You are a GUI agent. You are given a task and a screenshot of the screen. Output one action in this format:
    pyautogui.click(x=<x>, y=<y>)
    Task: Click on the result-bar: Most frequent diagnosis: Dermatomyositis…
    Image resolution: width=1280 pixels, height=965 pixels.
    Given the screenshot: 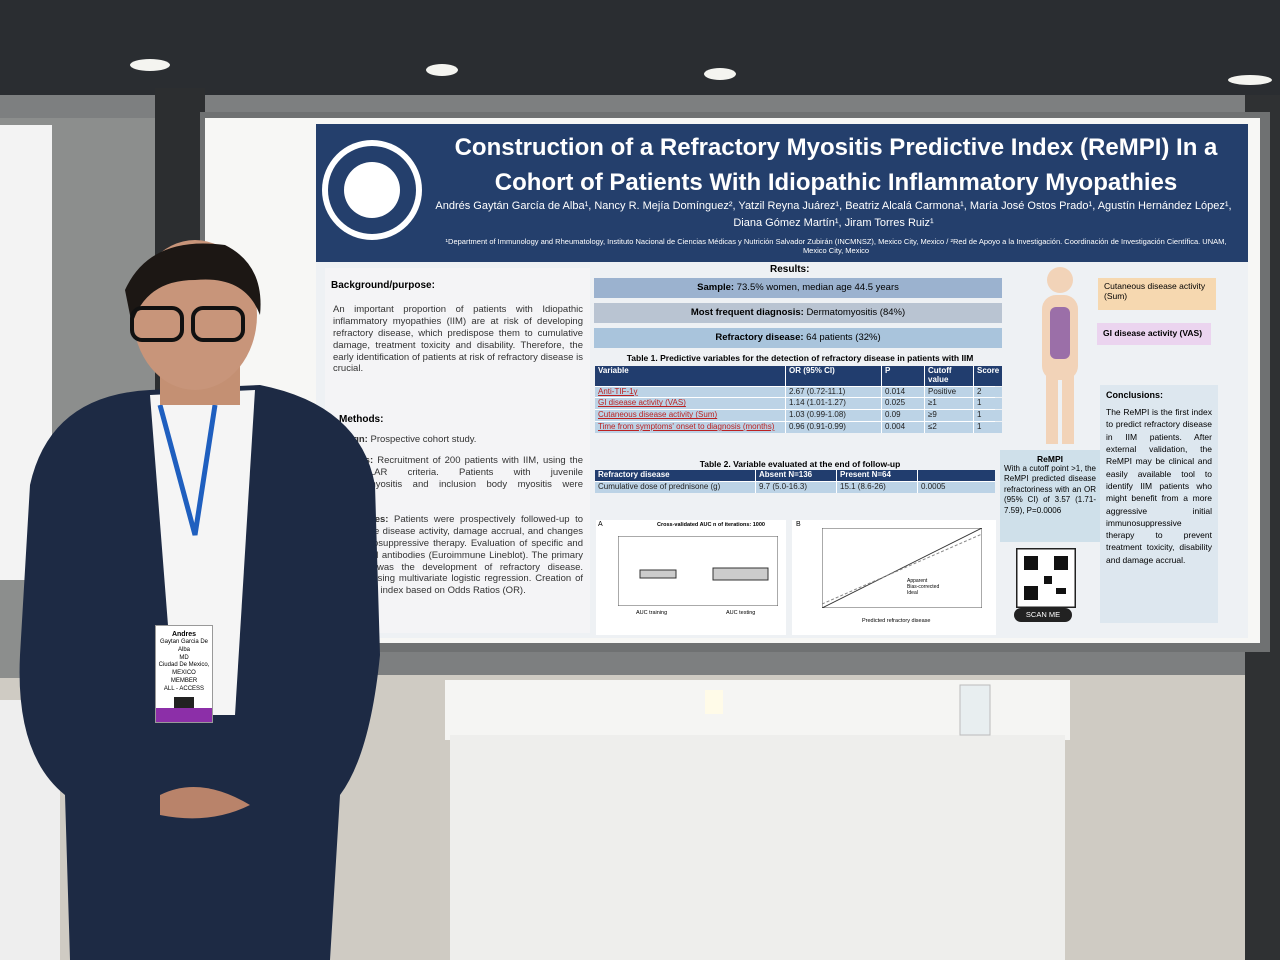 What is the action you would take?
    pyautogui.click(x=798, y=313)
    